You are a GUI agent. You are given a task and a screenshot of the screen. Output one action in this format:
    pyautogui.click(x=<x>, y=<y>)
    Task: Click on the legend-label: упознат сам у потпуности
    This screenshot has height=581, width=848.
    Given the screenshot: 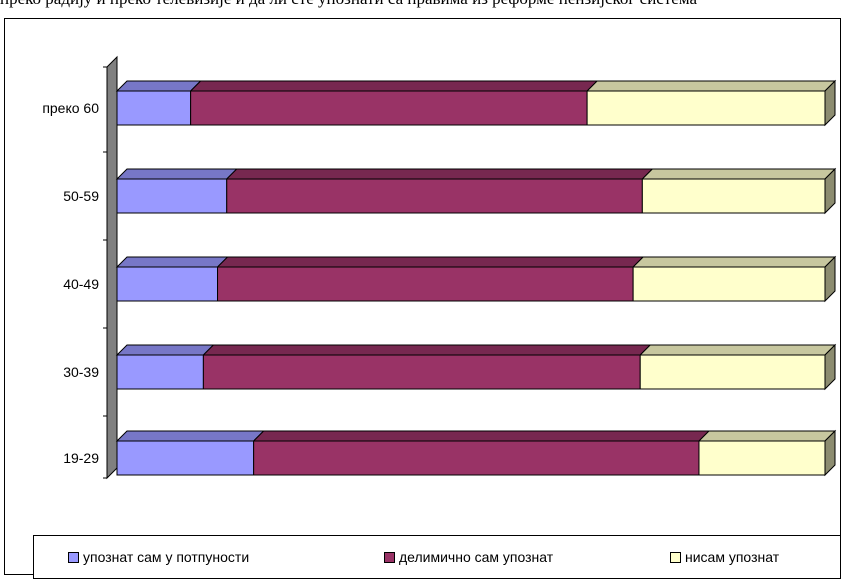 What is the action you would take?
    pyautogui.click(x=166, y=557)
    